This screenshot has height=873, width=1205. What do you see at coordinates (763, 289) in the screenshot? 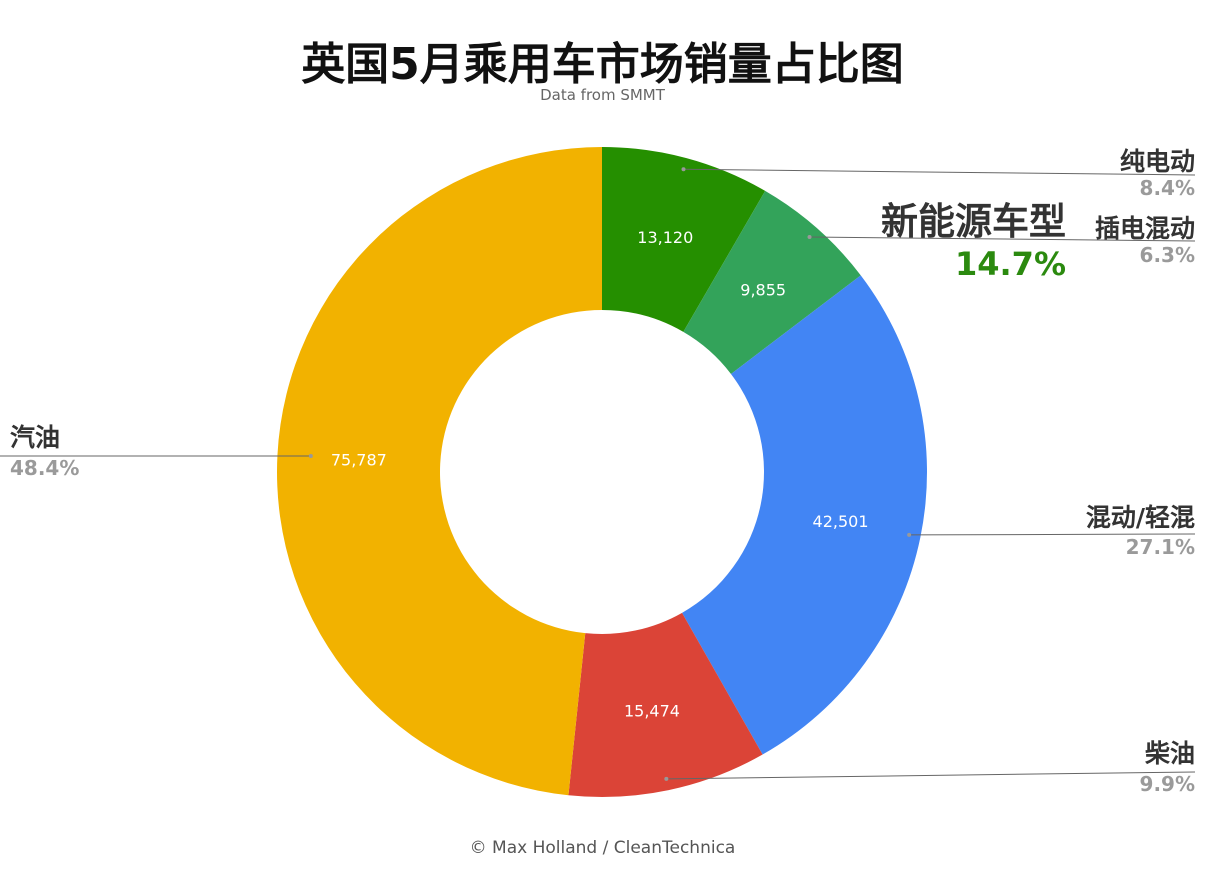
I see `value-label-1: 9,855` at bounding box center [763, 289].